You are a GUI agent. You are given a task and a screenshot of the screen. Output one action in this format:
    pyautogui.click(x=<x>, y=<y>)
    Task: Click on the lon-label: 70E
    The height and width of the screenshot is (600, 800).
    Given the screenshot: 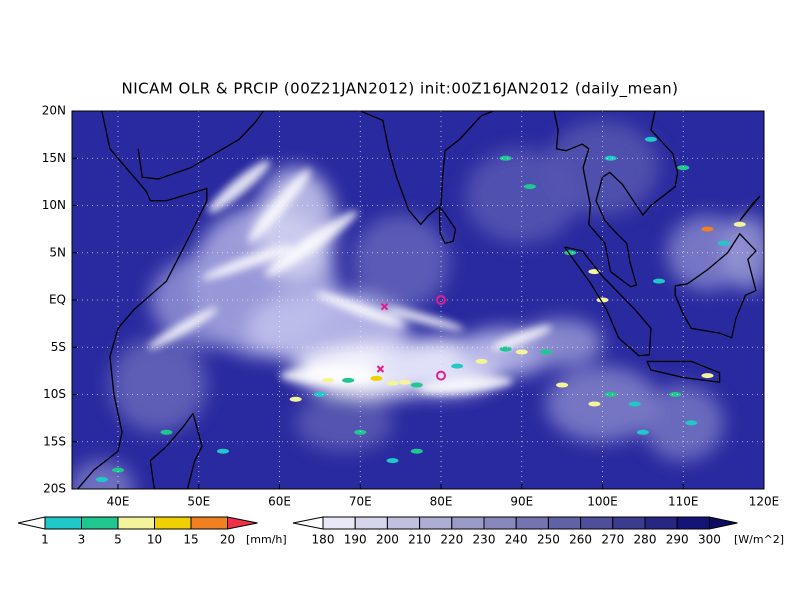 What is the action you would take?
    pyautogui.click(x=360, y=502)
    